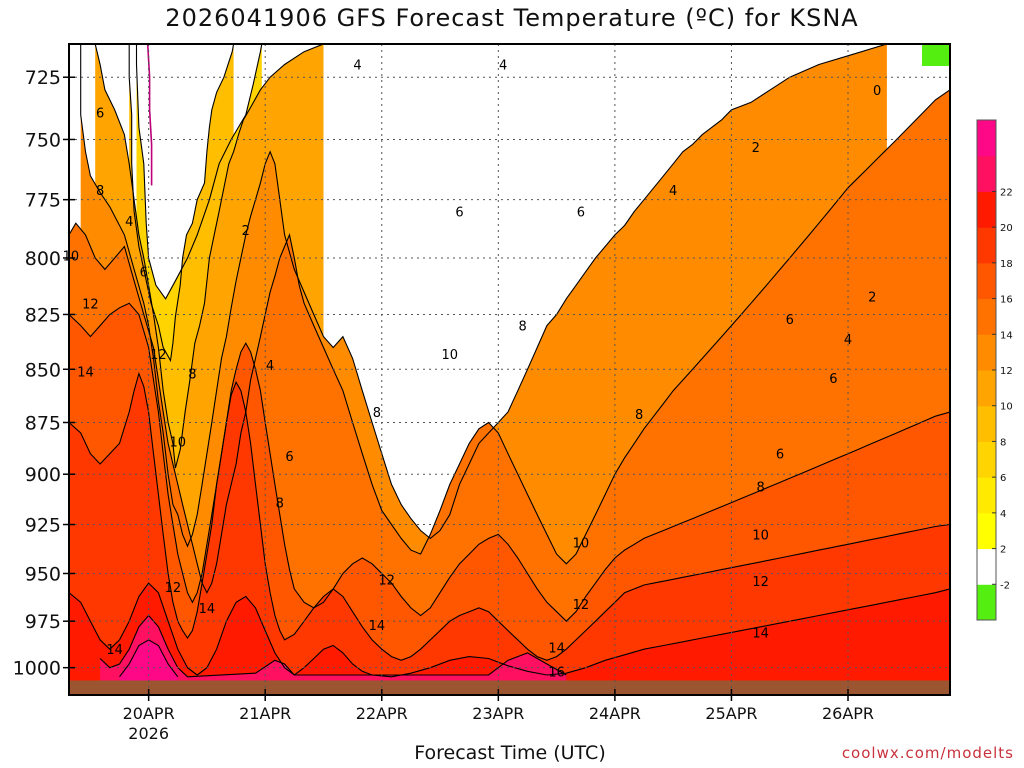 Image resolution: width=1024 pixels, height=768 pixels. I want to click on x-tick-label: 26APR, so click(848, 713).